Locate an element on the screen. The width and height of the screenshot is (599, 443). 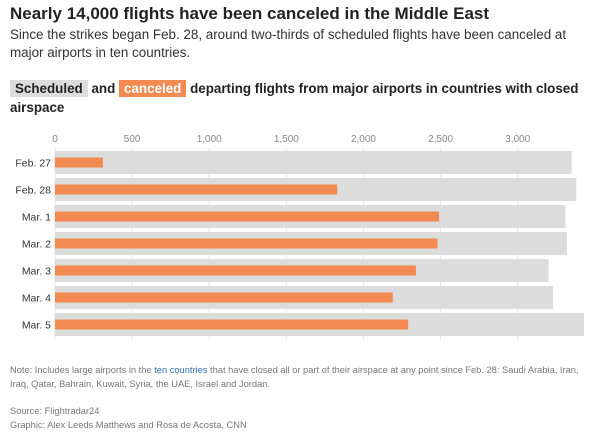
category-label: Mar. 2 is located at coordinates (36, 245).